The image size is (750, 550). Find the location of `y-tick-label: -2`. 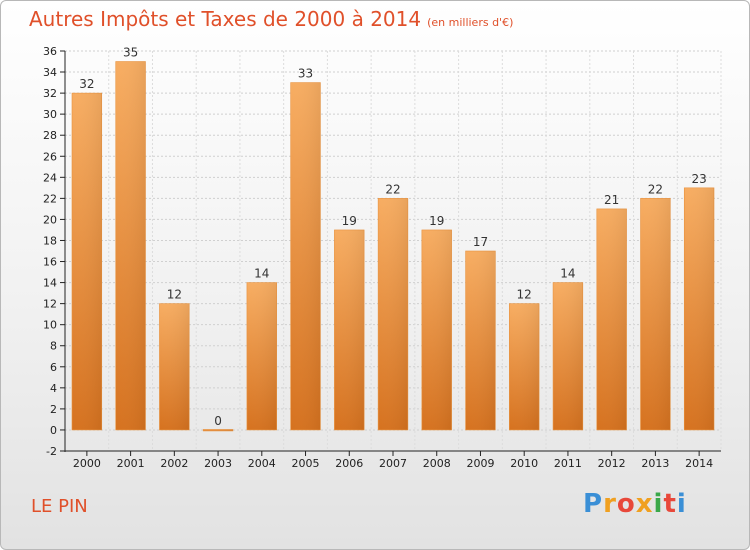

y-tick-label: -2 is located at coordinates (51, 451).